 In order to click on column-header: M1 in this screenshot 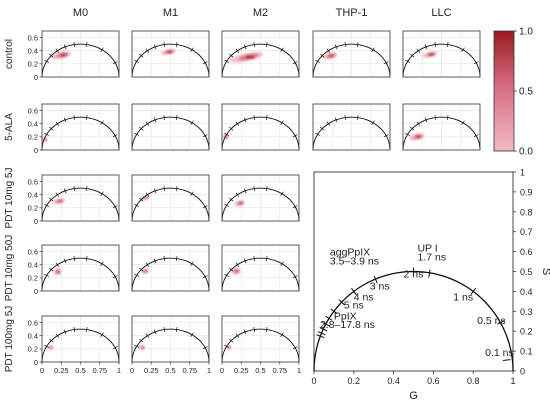, I will do `click(170, 13)`.